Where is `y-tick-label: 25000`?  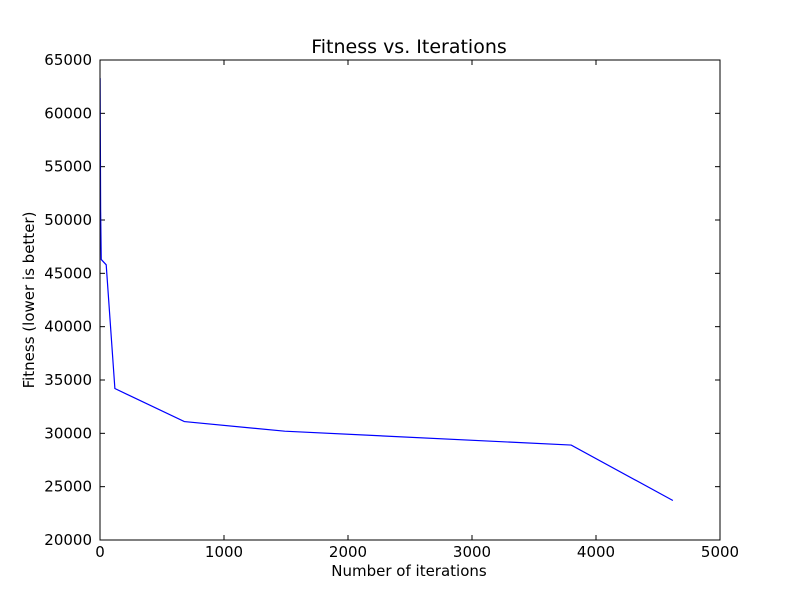 y-tick-label: 25000 is located at coordinates (68, 487).